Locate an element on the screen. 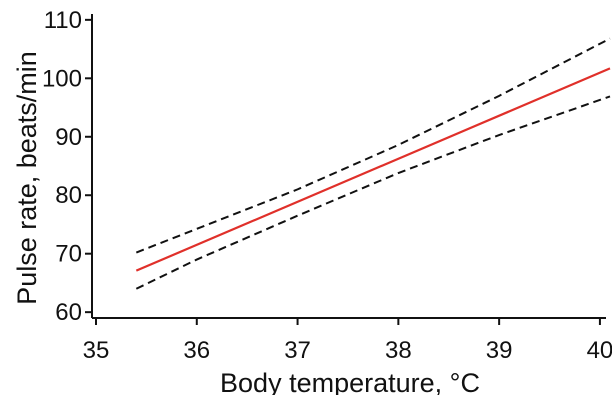 Image resolution: width=612 pixels, height=395 pixels. x-axis-ticks: 35 36 37 38 39 40 is located at coordinates (347, 341).